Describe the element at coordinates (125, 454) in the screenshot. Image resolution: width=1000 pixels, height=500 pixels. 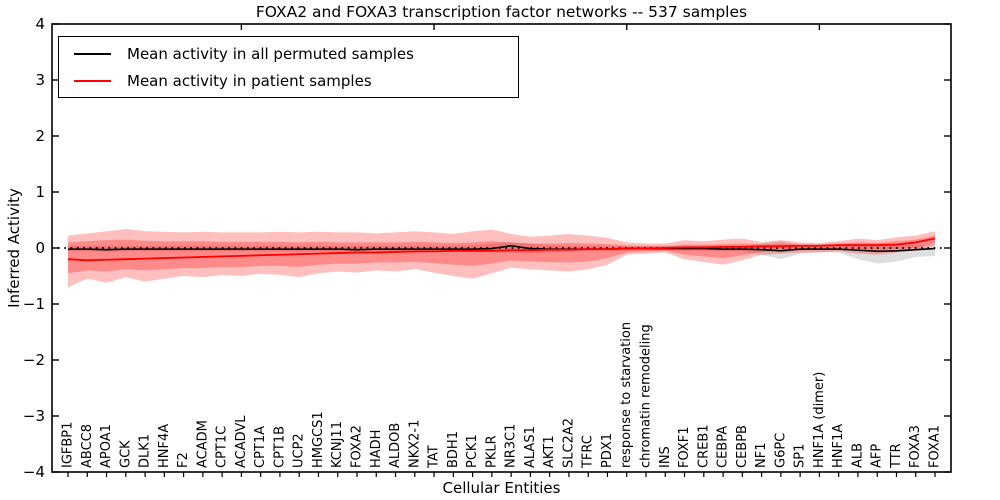
I see `x-tick-label: GCK` at that location.